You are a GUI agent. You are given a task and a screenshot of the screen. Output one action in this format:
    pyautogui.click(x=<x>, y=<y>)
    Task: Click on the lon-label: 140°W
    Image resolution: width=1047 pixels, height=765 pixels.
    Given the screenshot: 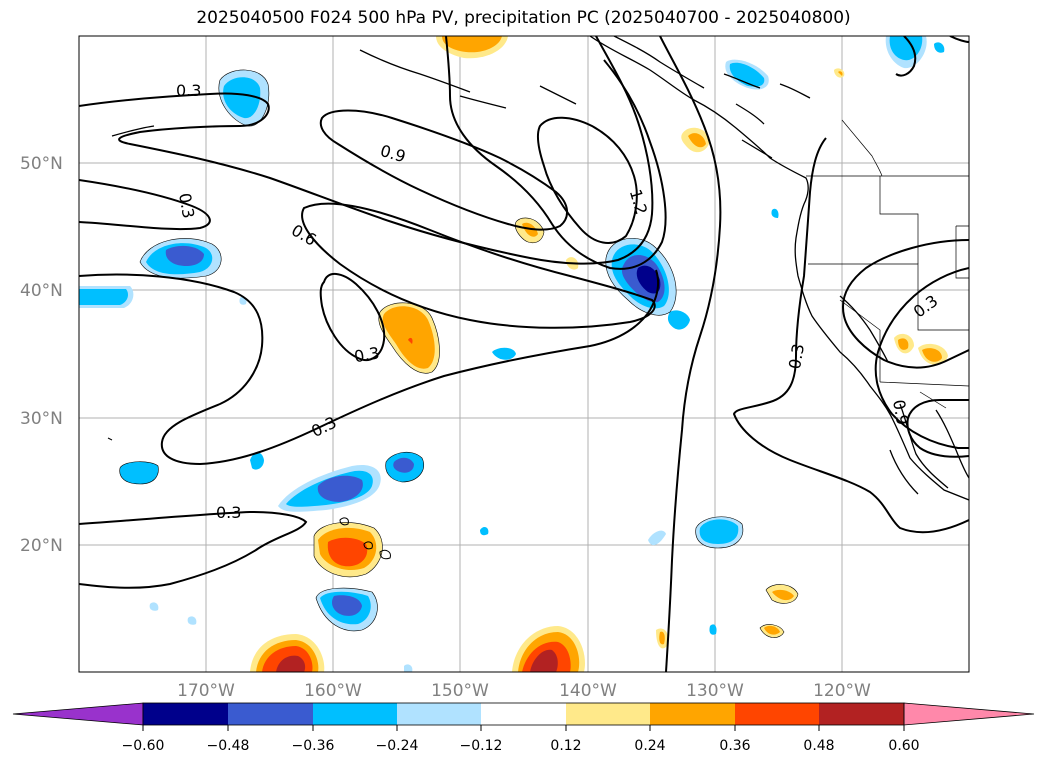 What is the action you would take?
    pyautogui.click(x=588, y=691)
    